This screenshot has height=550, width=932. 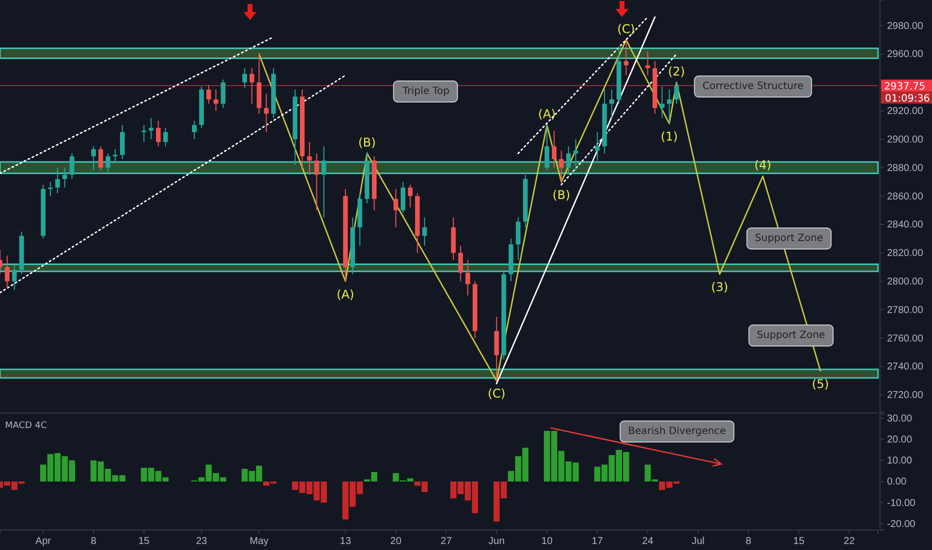 What do you see at coordinates (899, 461) in the screenshot?
I see `y-tick-label: 10.00` at bounding box center [899, 461].